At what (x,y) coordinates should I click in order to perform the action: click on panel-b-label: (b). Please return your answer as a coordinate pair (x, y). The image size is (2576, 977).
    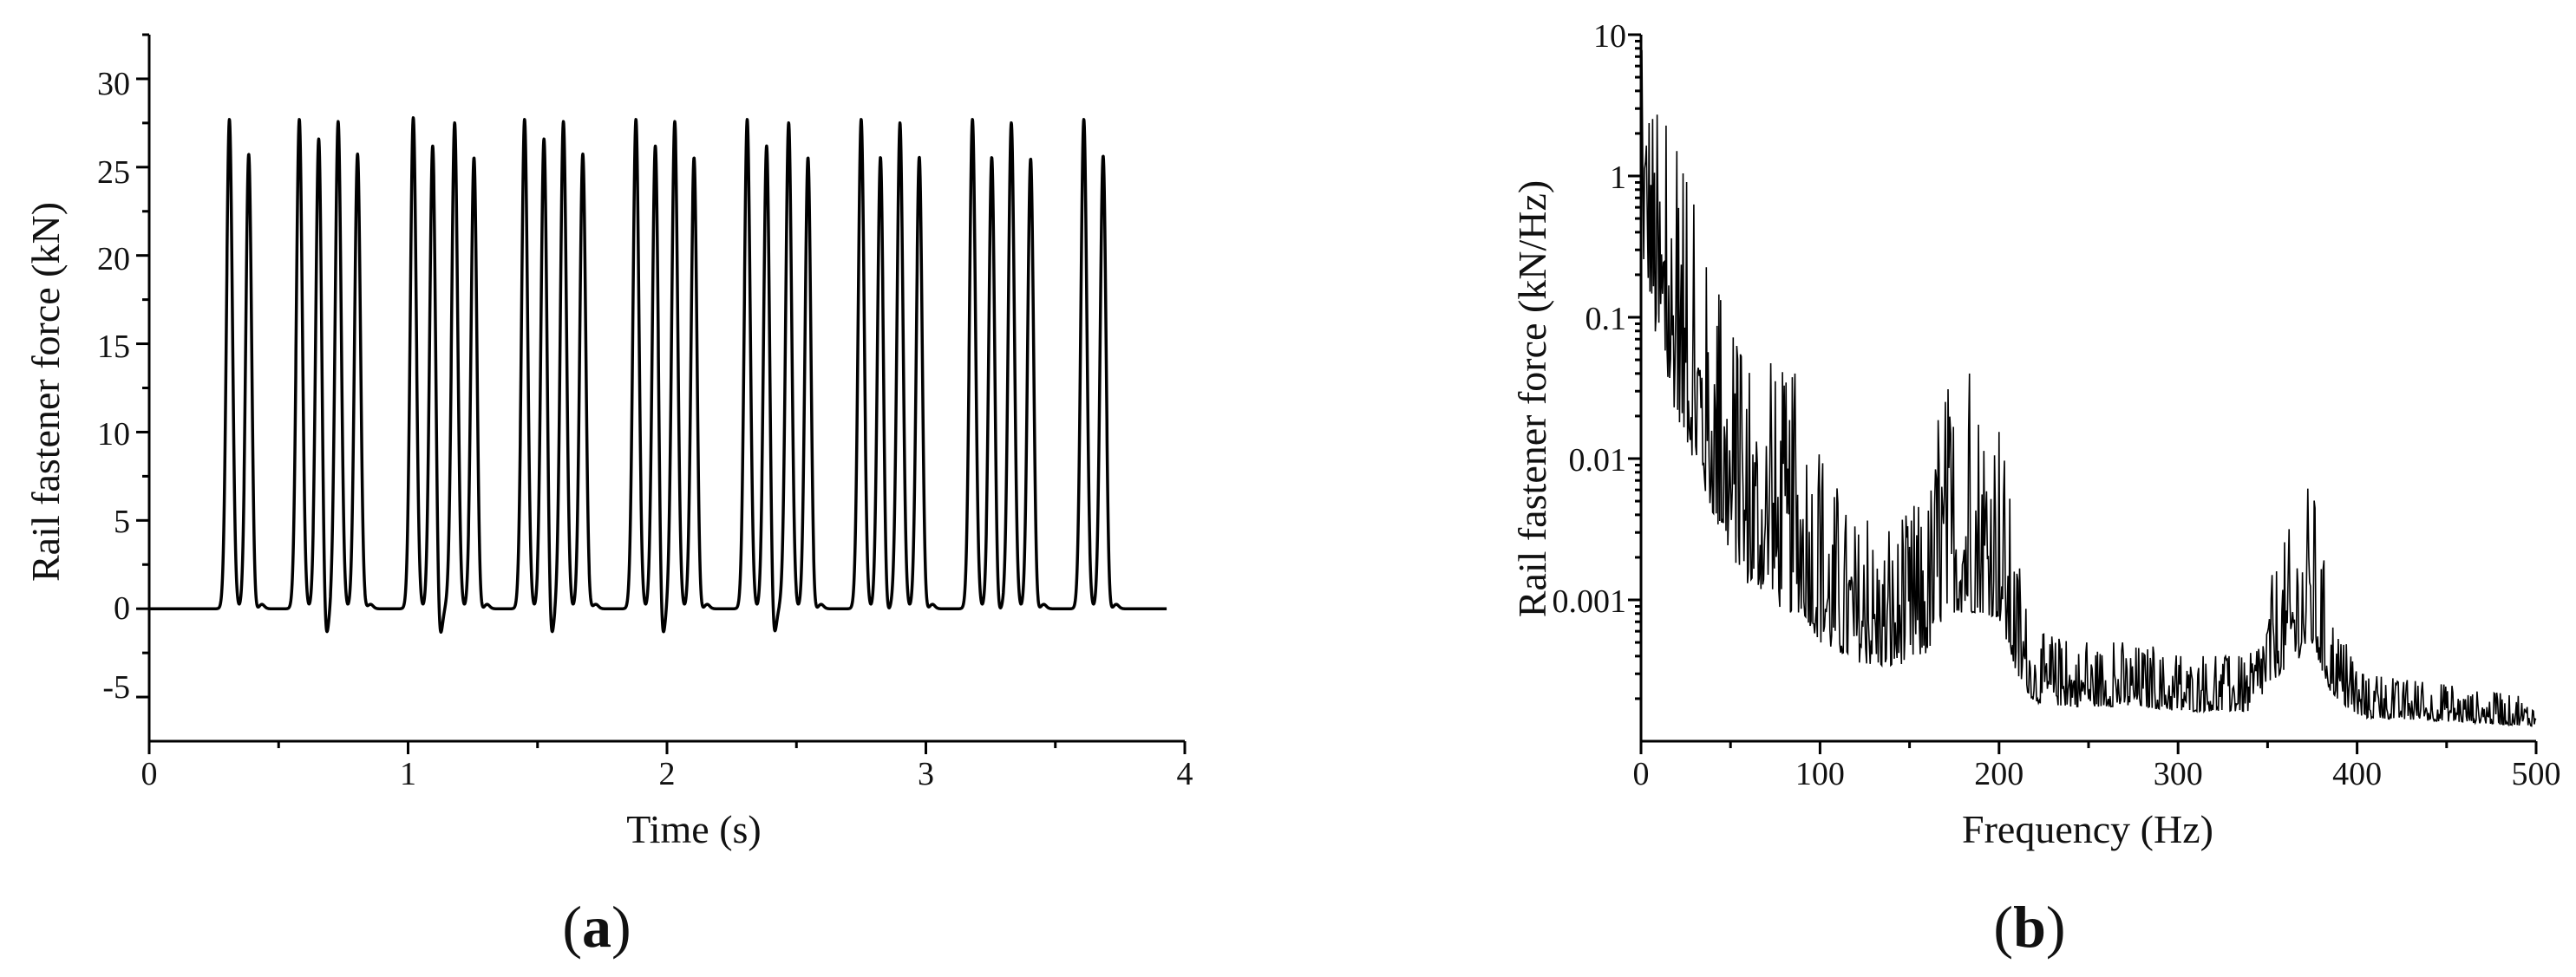
    Looking at the image, I should click on (2029, 927).